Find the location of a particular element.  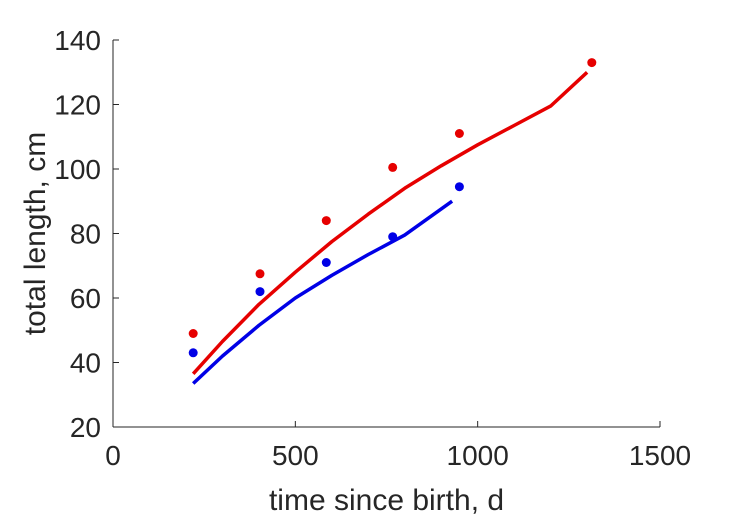

x-axis-label: time since birth, d is located at coordinates (386, 500).